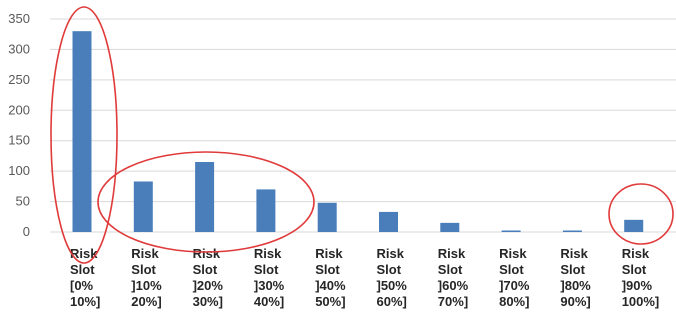 This screenshot has height=333, width=676. Describe the element at coordinates (23, 201) in the screenshot. I see `y-tick-label: 50` at that location.